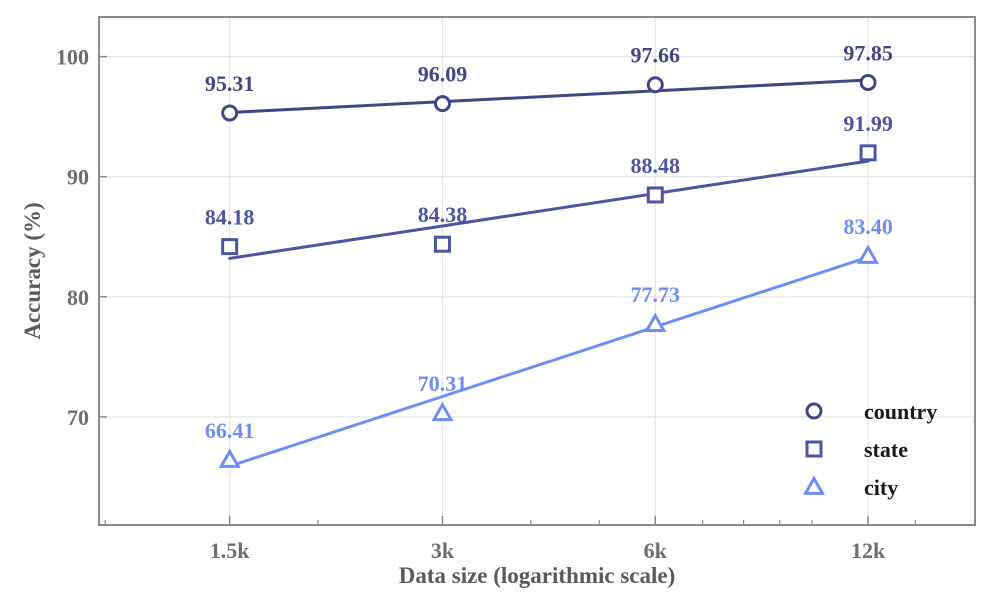 The height and width of the screenshot is (610, 997). Describe the element at coordinates (78, 297) in the screenshot. I see `y-tick-label: 80` at that location.